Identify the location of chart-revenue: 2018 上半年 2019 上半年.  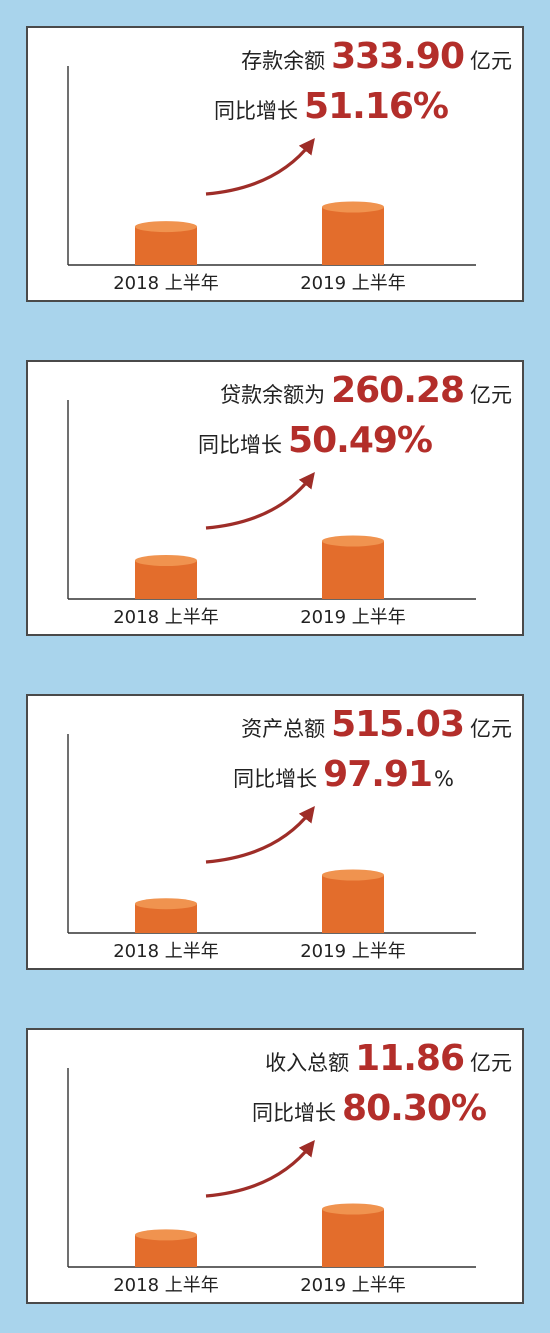
(271, 1182).